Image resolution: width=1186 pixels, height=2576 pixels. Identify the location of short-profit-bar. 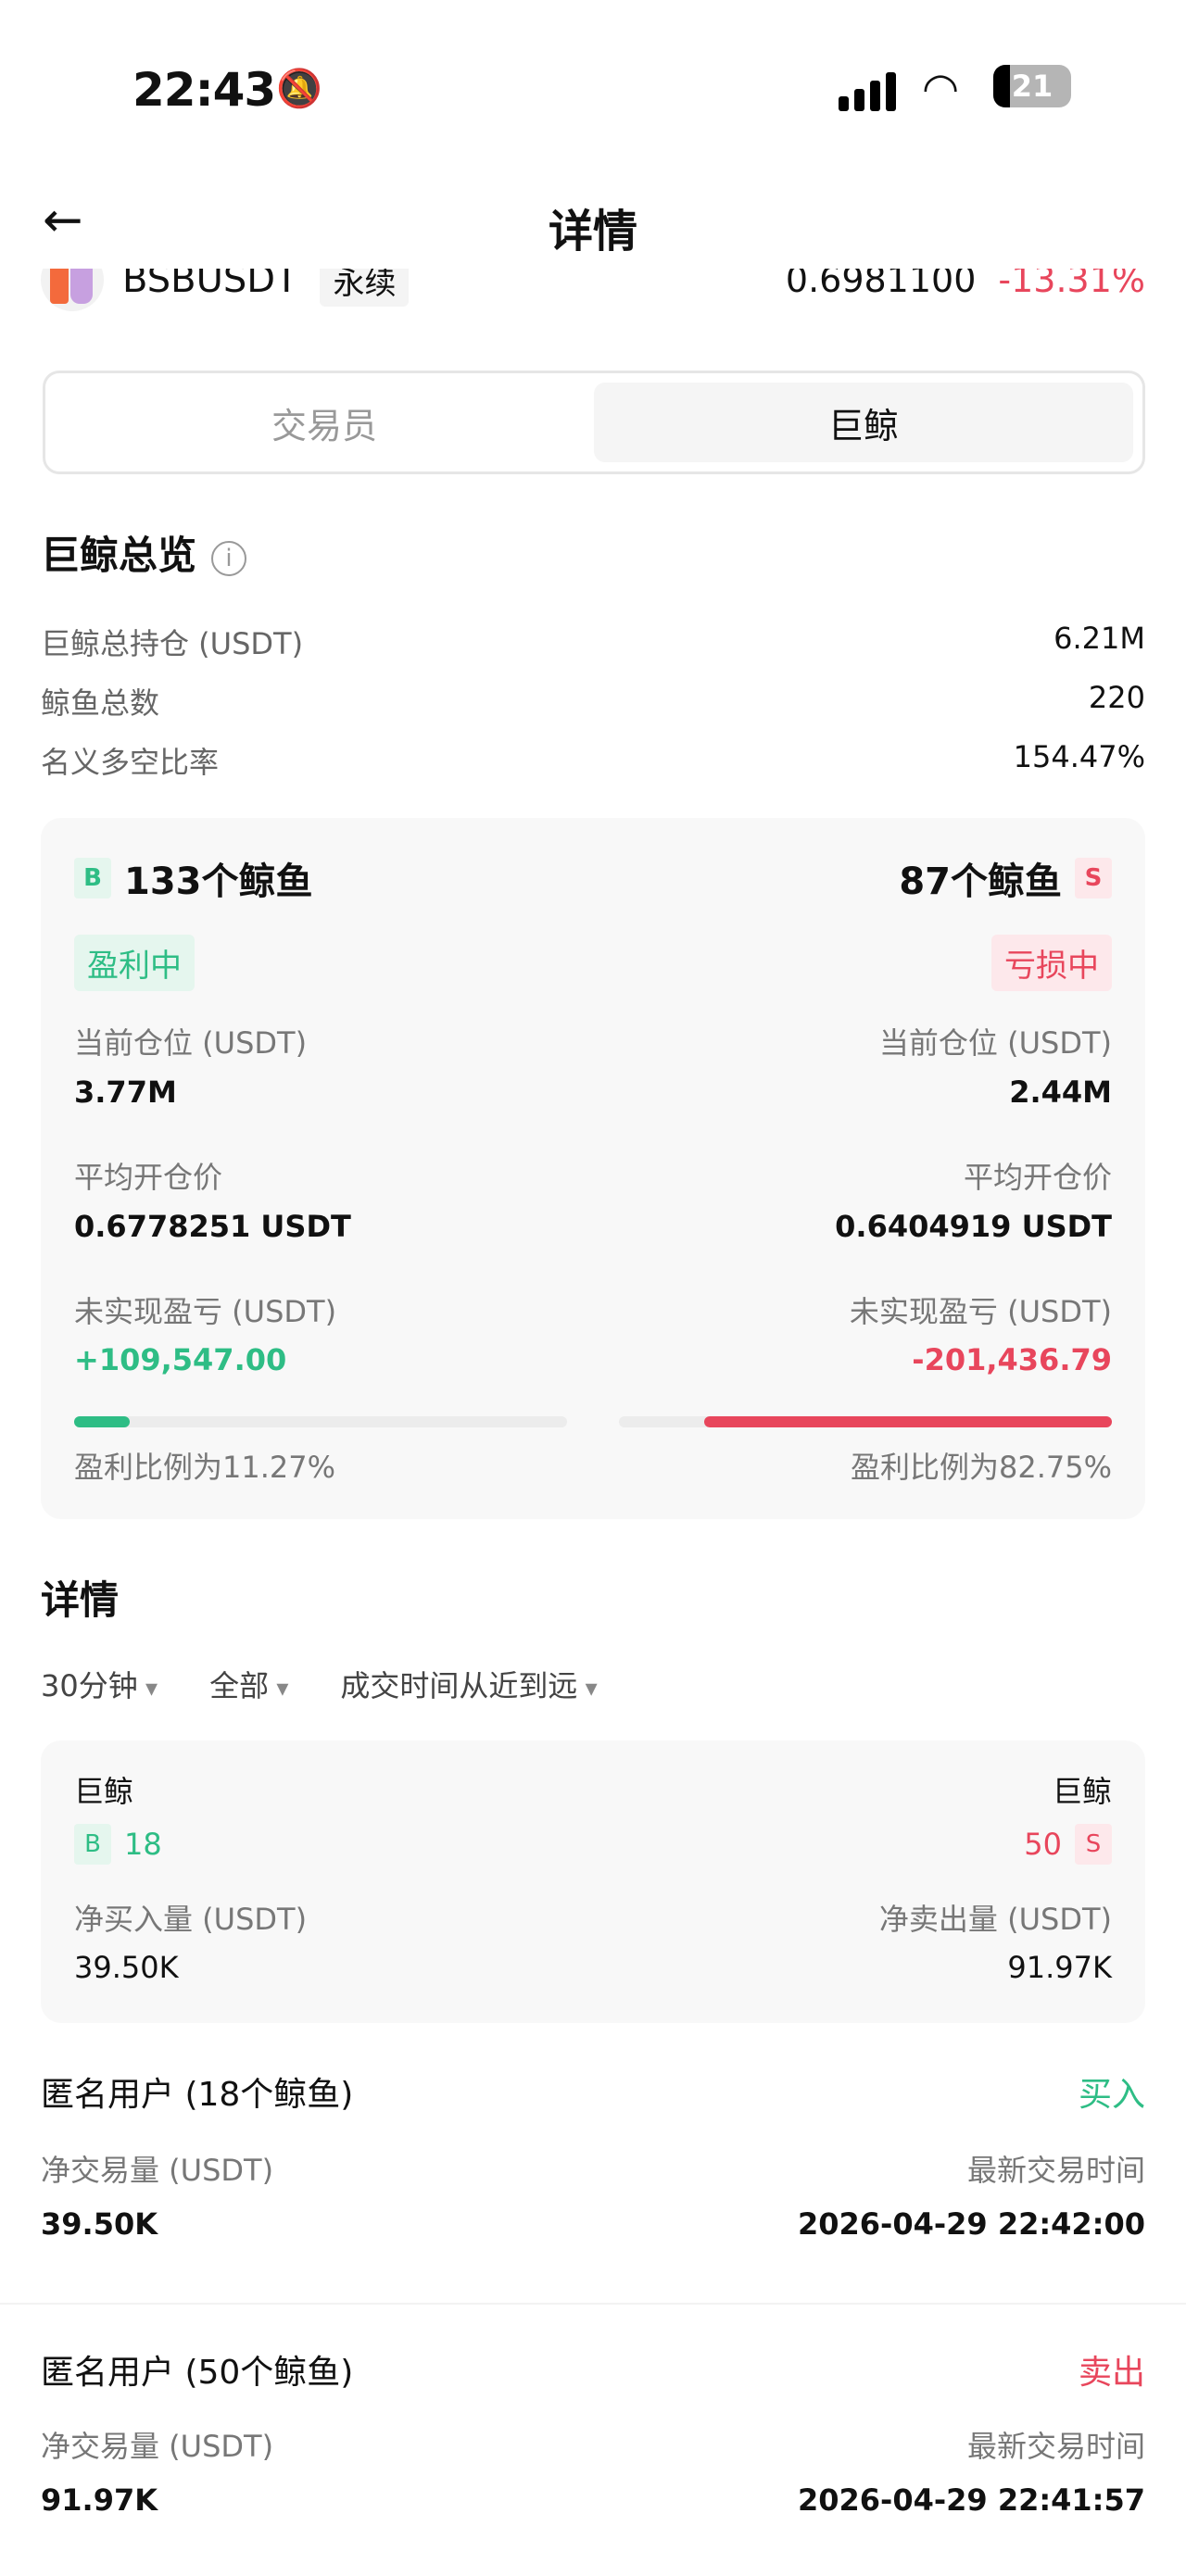
(865, 1421).